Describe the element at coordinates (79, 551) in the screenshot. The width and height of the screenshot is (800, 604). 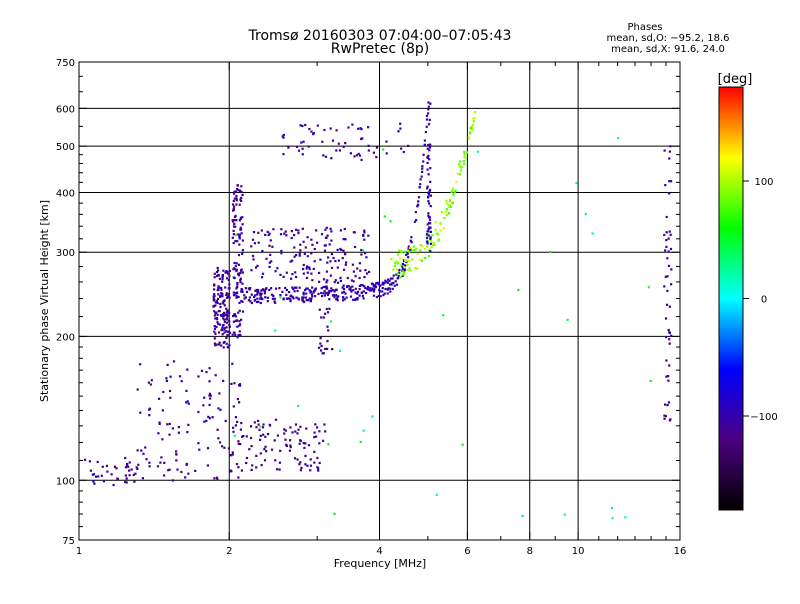
I see `x-tick-label: 1` at that location.